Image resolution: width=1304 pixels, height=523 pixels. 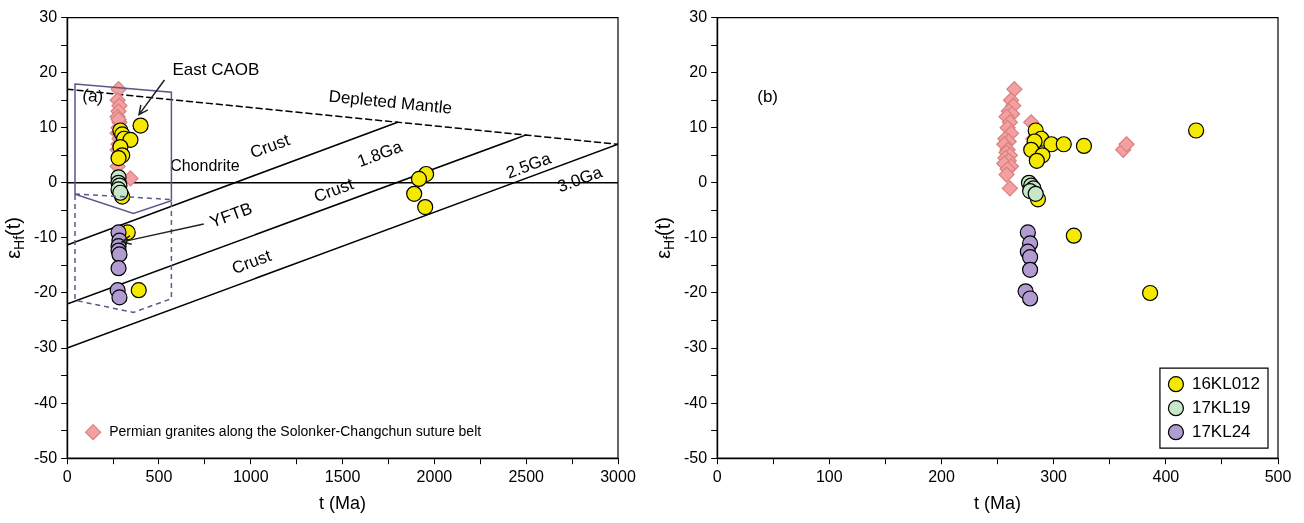 What do you see at coordinates (231, 215) in the screenshot?
I see `annotation: YFTB` at bounding box center [231, 215].